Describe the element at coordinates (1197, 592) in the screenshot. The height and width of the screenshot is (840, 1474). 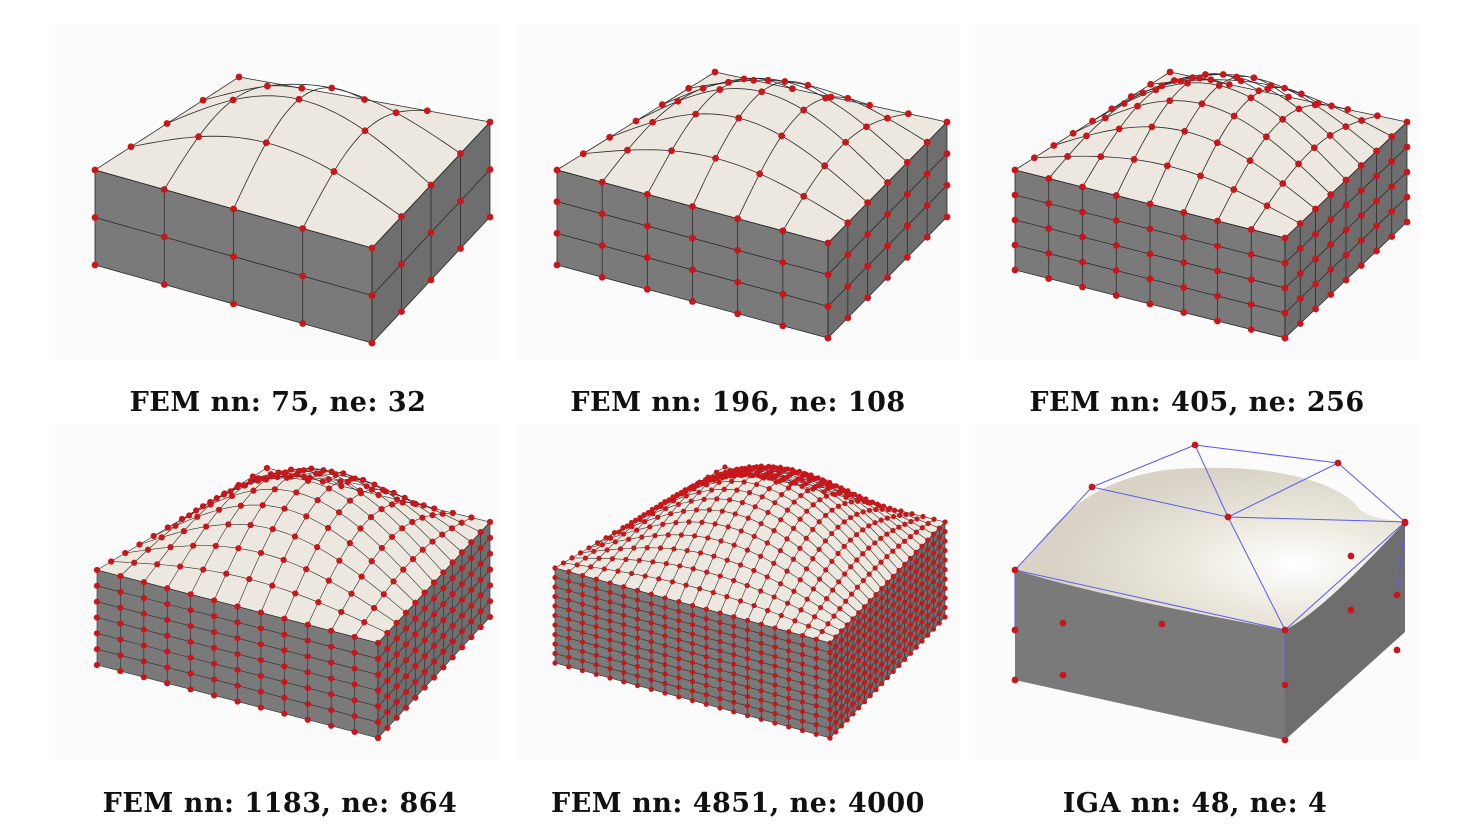
I see `iga-render` at that location.